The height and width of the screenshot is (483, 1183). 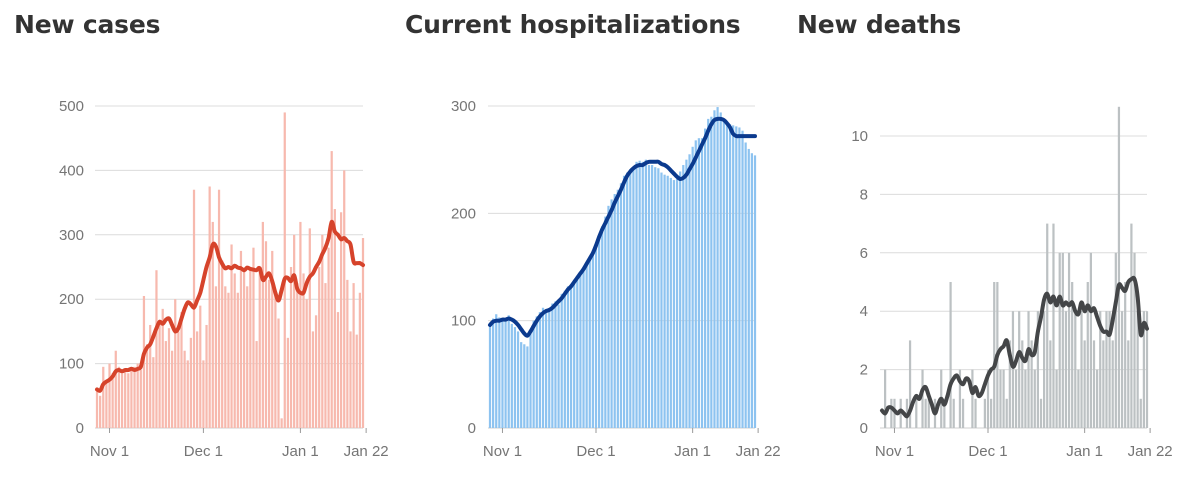 What do you see at coordinates (463, 213) in the screenshot?
I see `hosp-y-tick-label: 200` at bounding box center [463, 213].